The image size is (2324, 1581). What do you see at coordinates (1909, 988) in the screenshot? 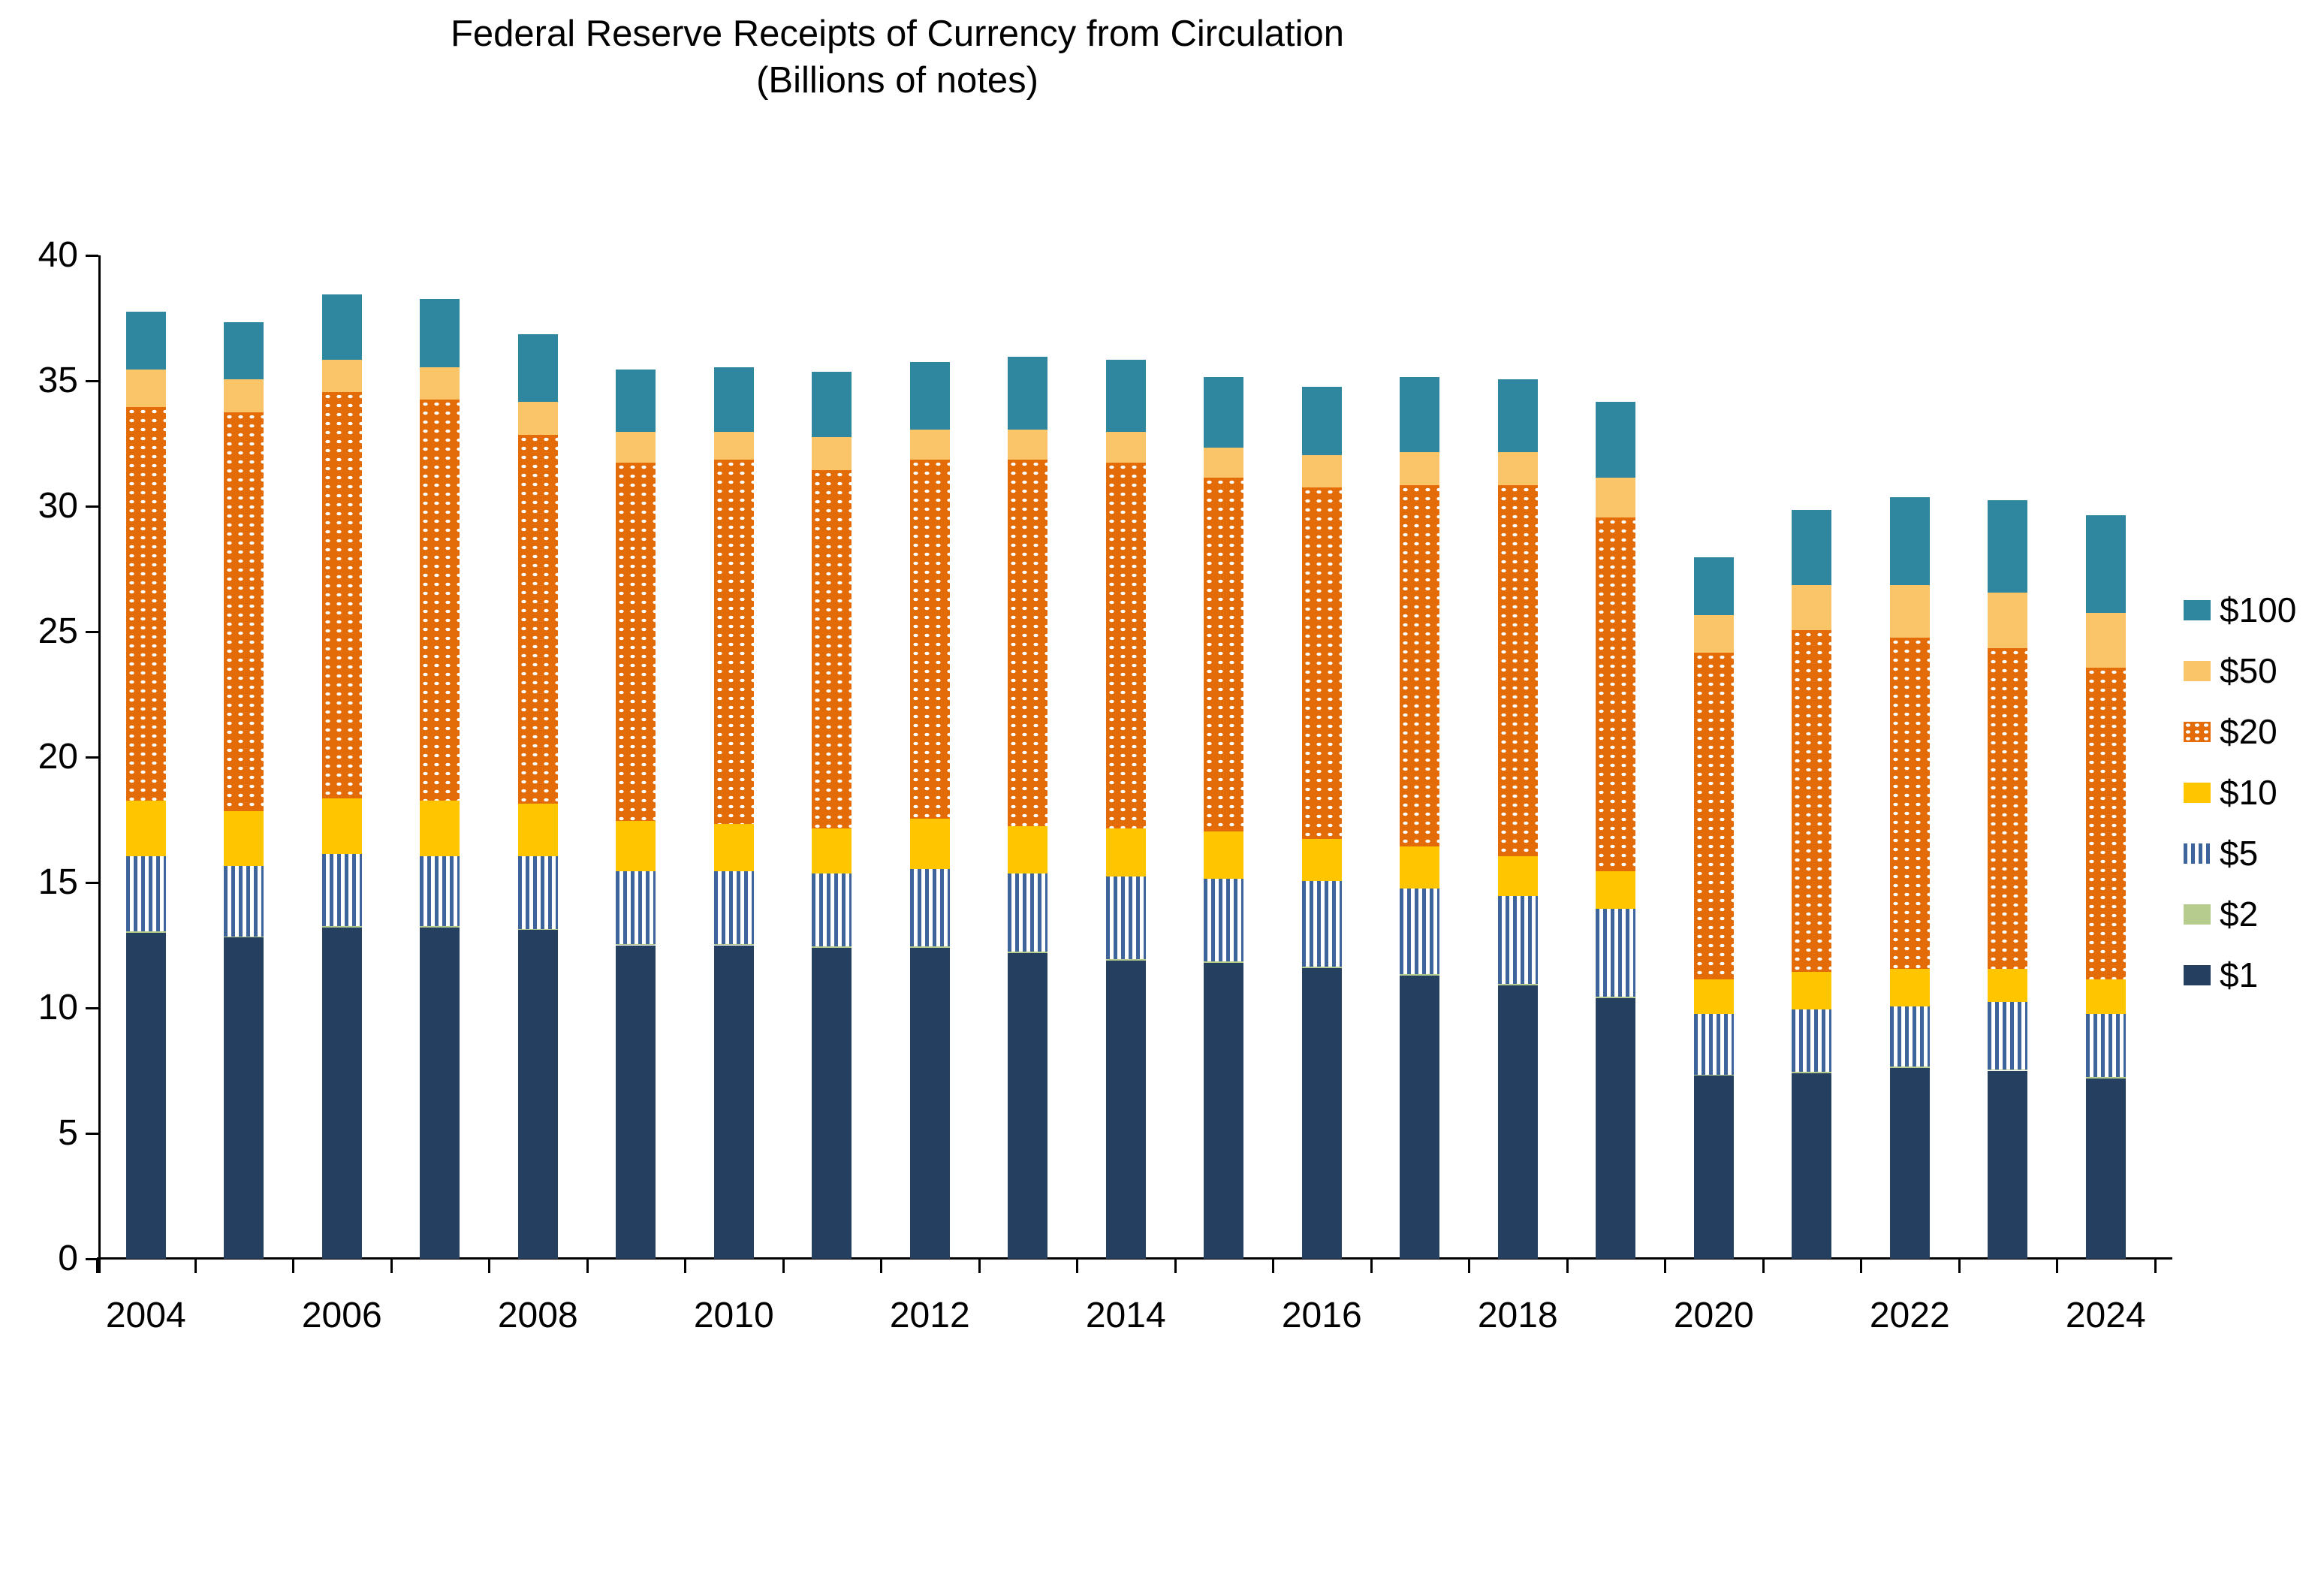
I see `bar-segment-2022-usd10` at bounding box center [1909, 988].